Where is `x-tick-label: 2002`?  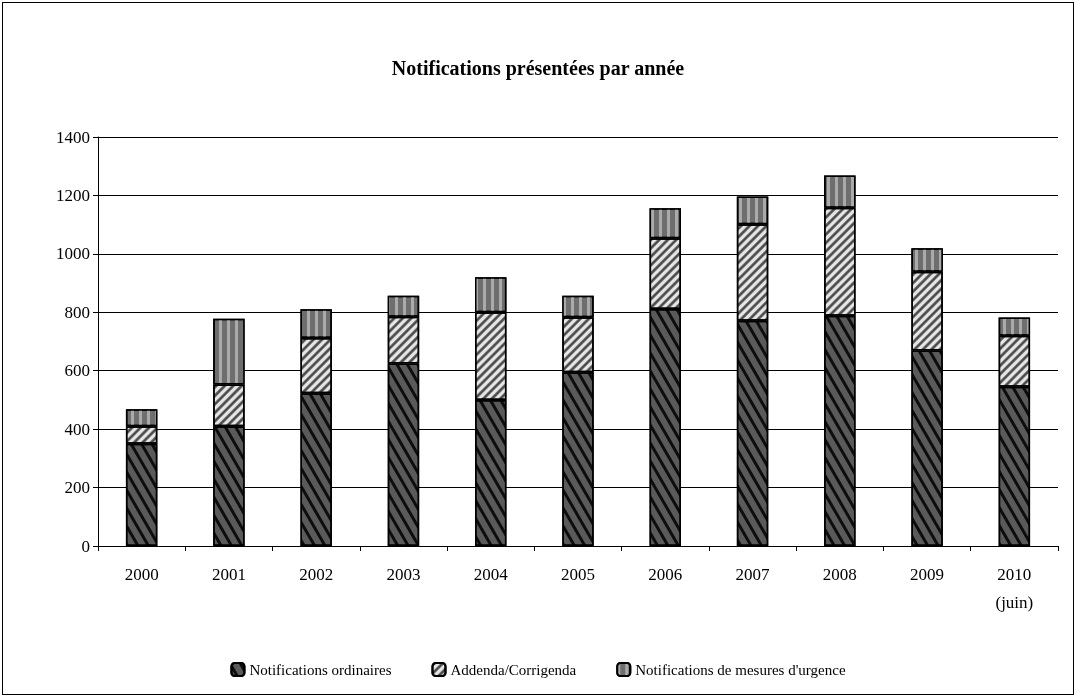
x-tick-label: 2002 is located at coordinates (316, 574).